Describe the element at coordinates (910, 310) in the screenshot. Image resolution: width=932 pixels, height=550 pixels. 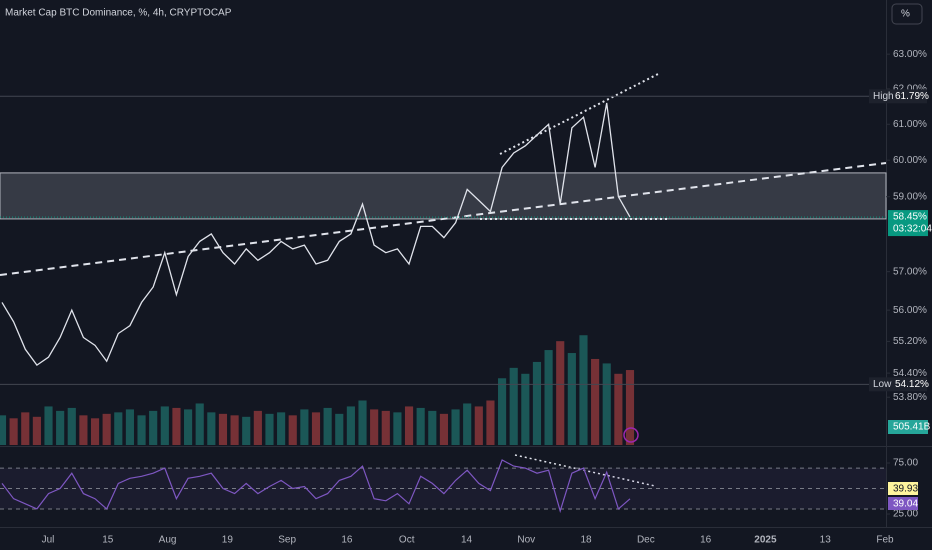
I see `y-tick-label: 56.00%` at that location.